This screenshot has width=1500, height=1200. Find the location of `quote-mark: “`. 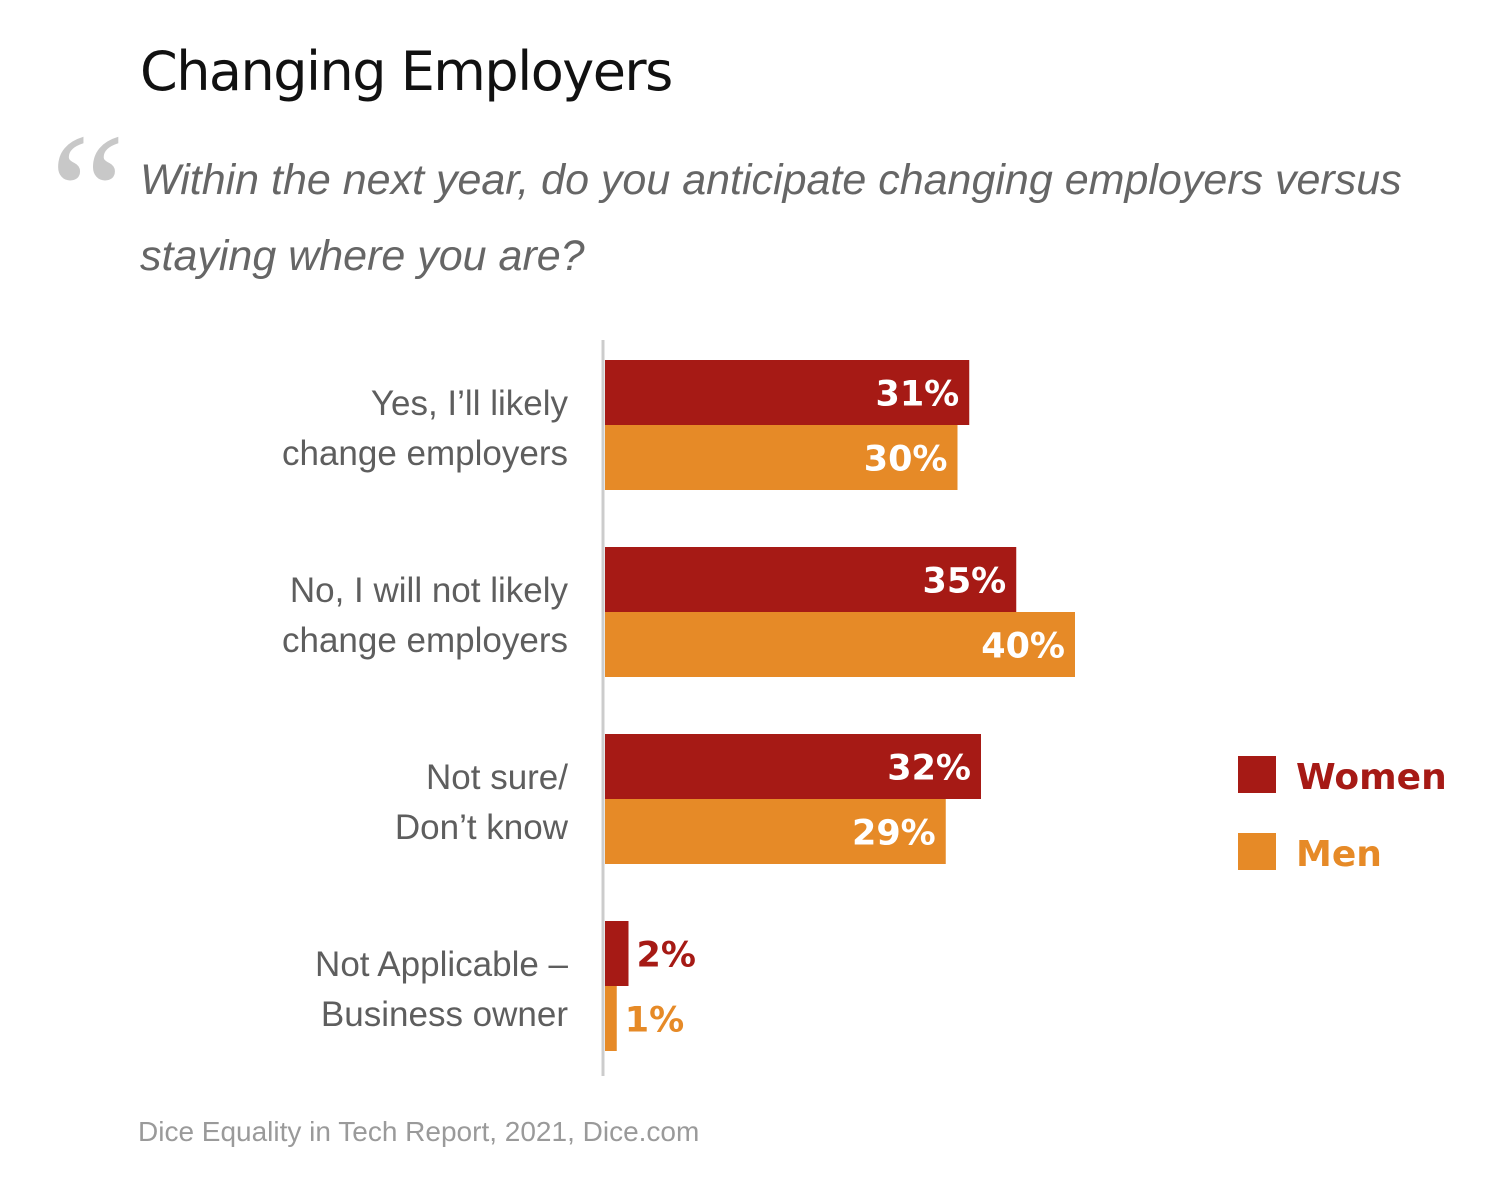

quote-mark: “ is located at coordinates (88, 193).